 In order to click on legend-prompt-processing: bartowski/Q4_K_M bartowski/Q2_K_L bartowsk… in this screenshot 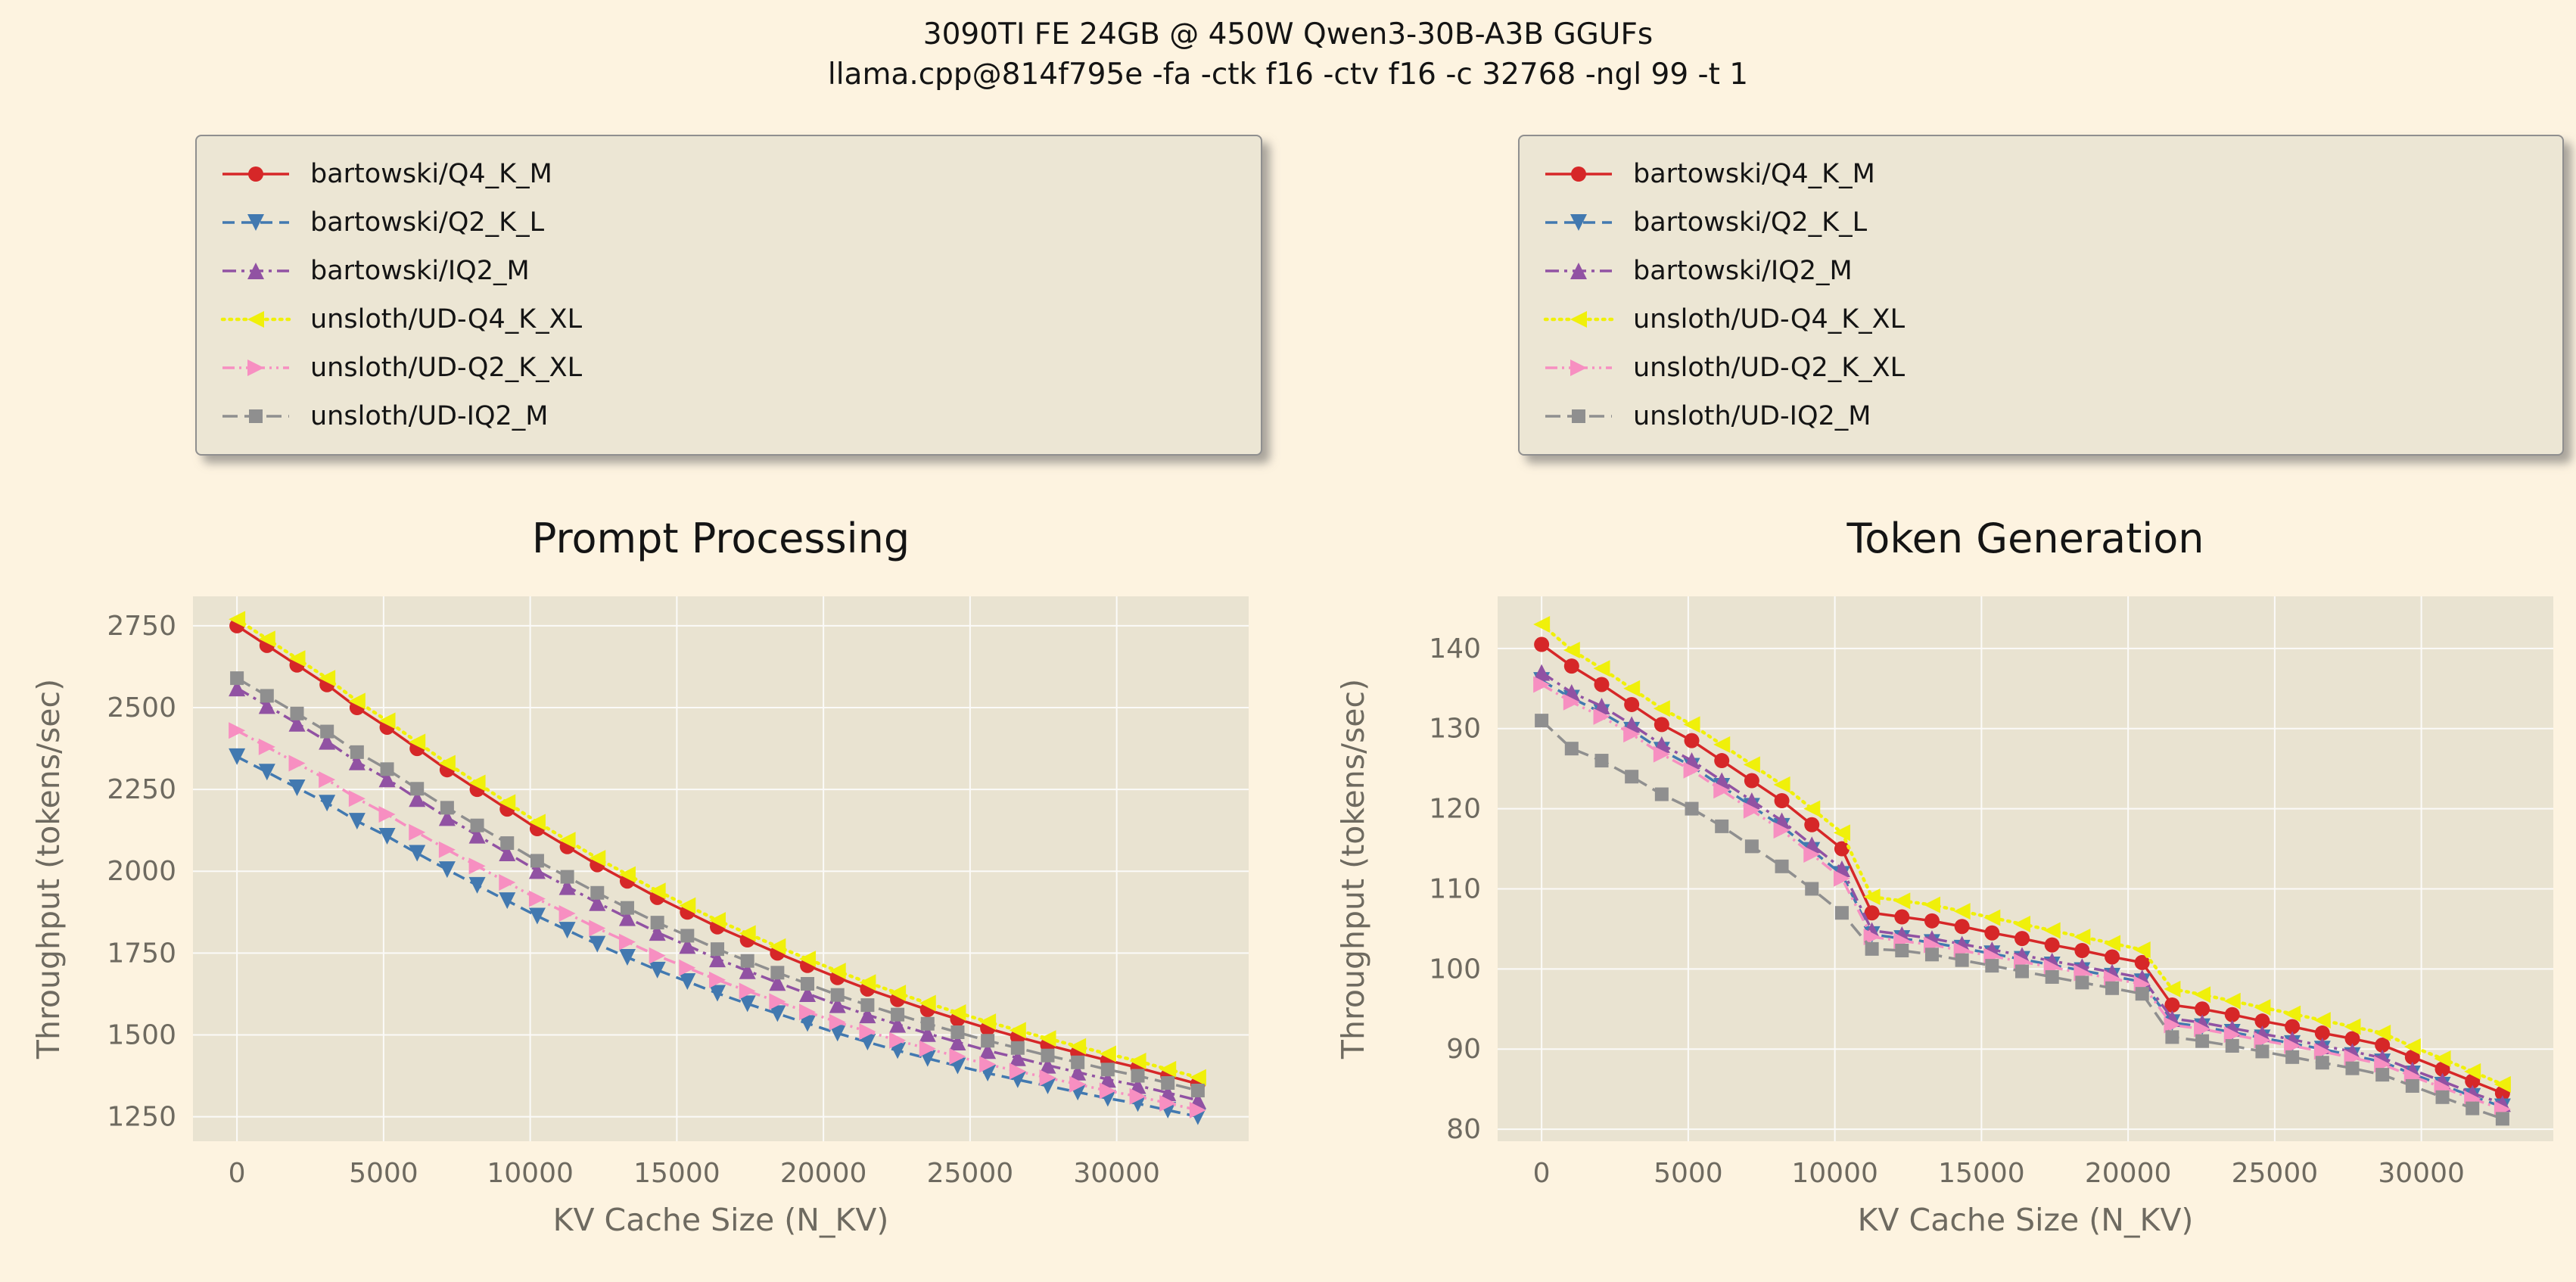, I will do `click(728, 295)`.